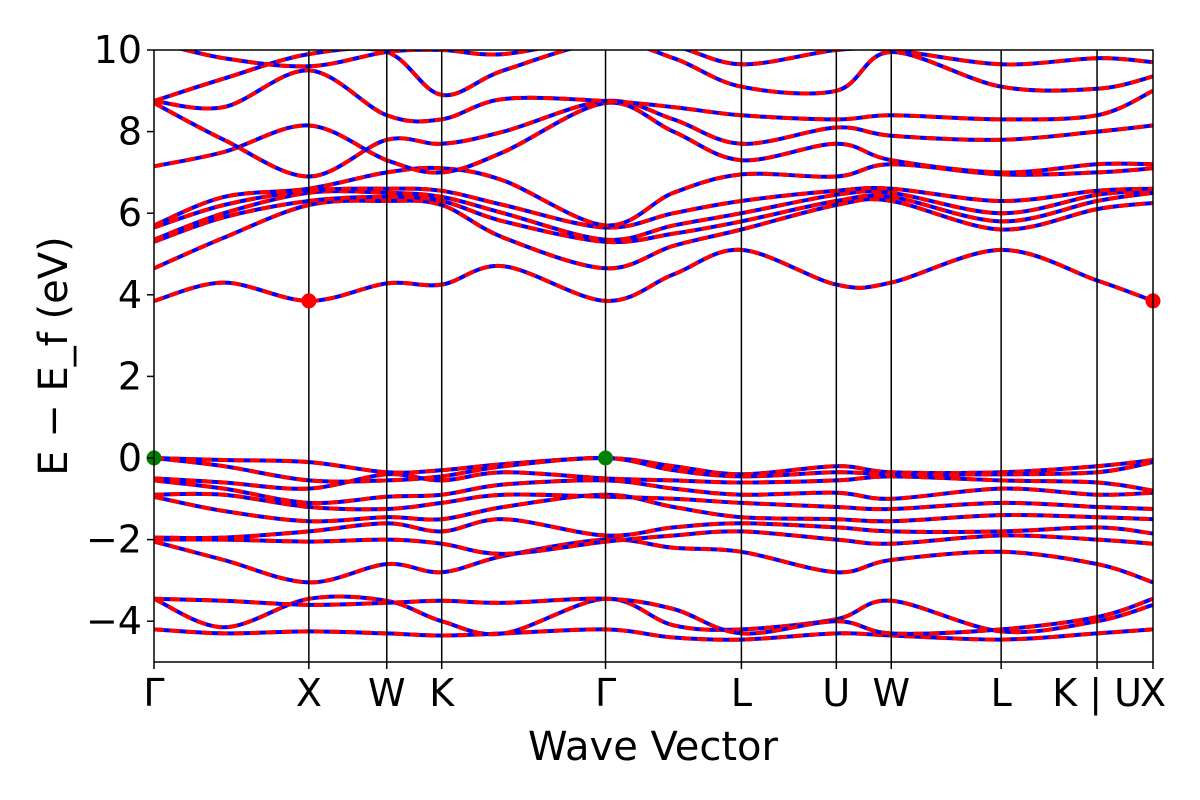 The image size is (1200, 800). What do you see at coordinates (118, 50) in the screenshot?
I see `y-tick-label-8: 10` at bounding box center [118, 50].